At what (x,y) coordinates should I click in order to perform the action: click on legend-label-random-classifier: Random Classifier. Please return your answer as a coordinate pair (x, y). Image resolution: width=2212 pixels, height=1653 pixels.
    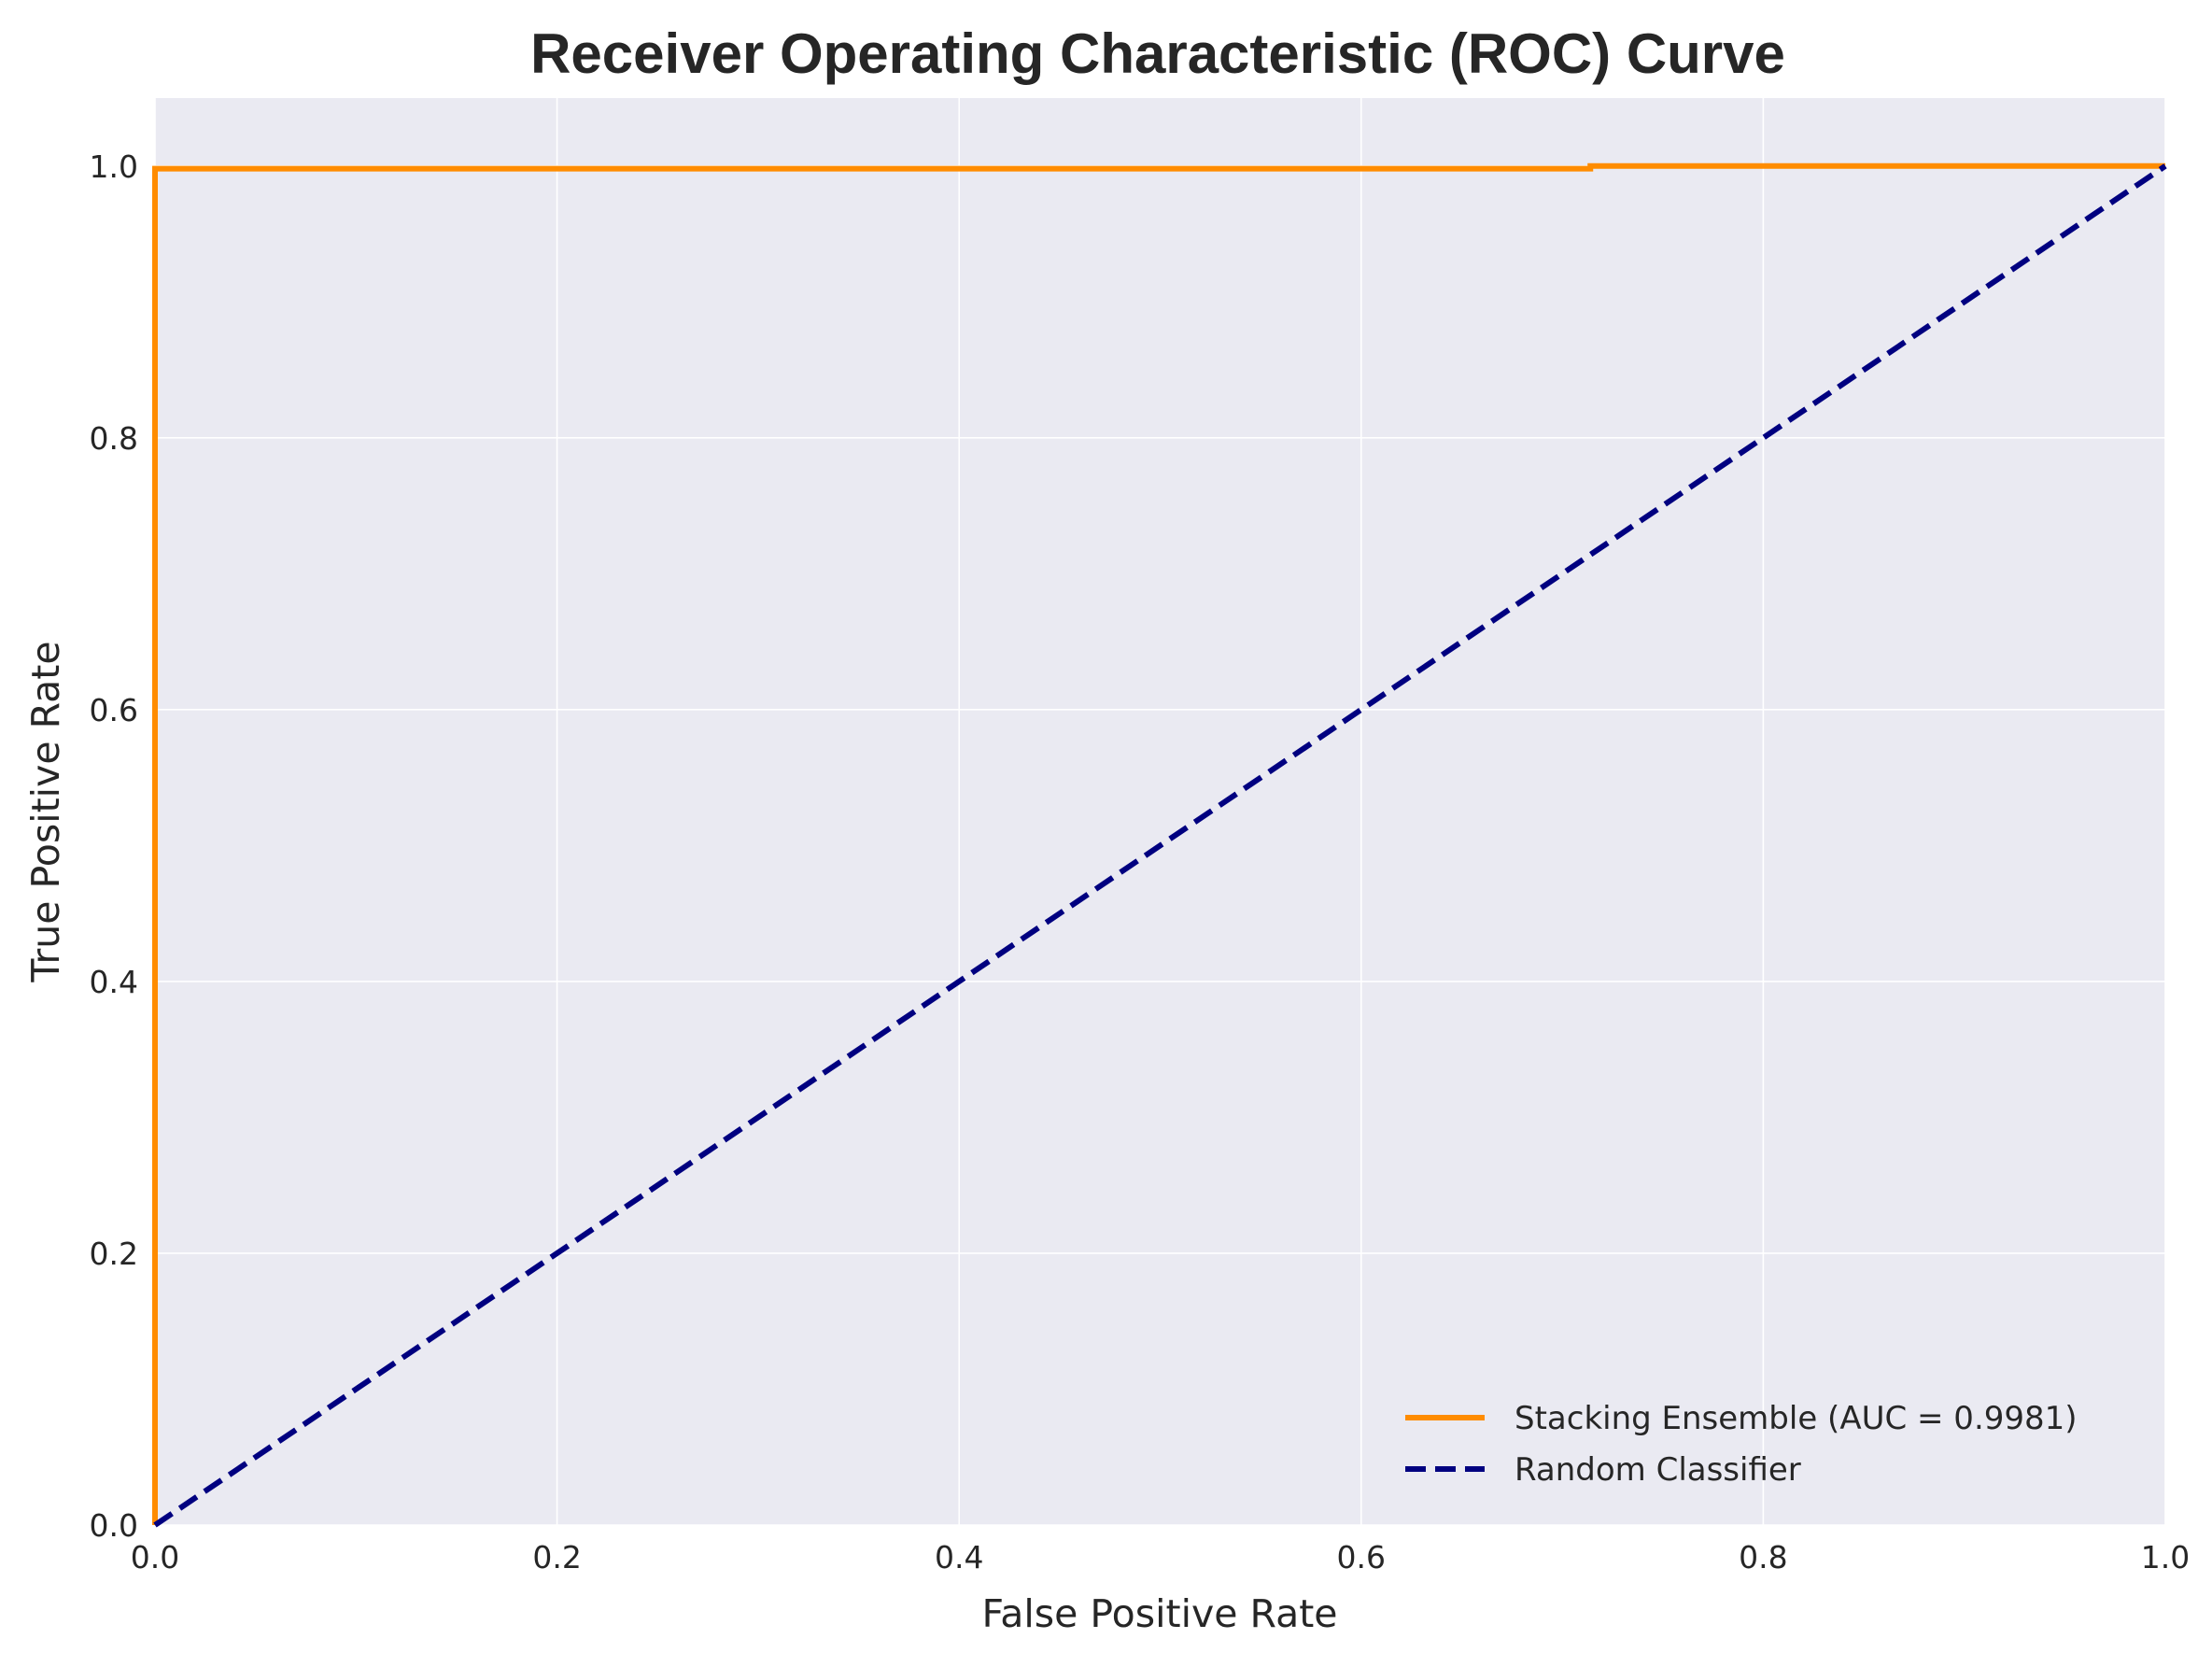
    Looking at the image, I should click on (1658, 1470).